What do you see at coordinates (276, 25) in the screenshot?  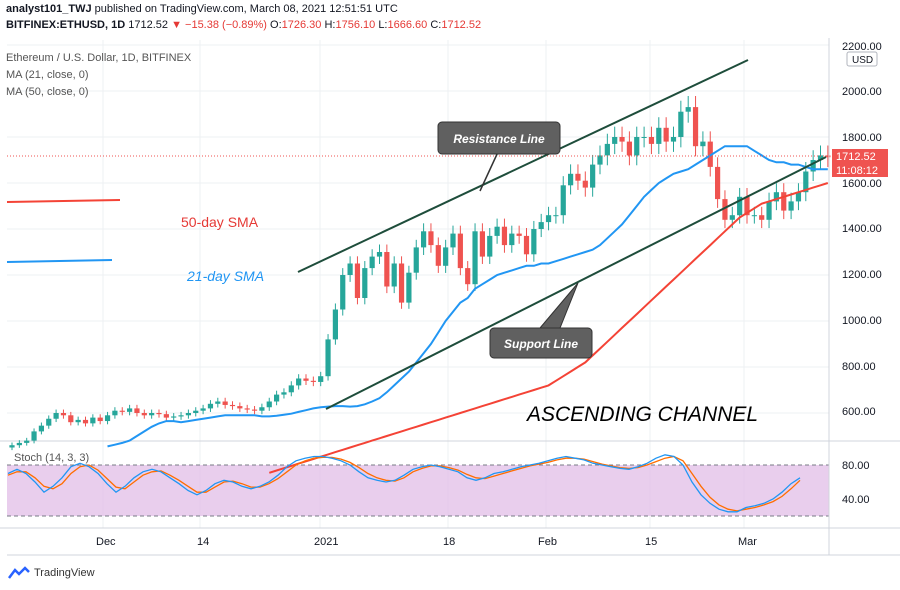 I see `open-label: O:` at bounding box center [276, 25].